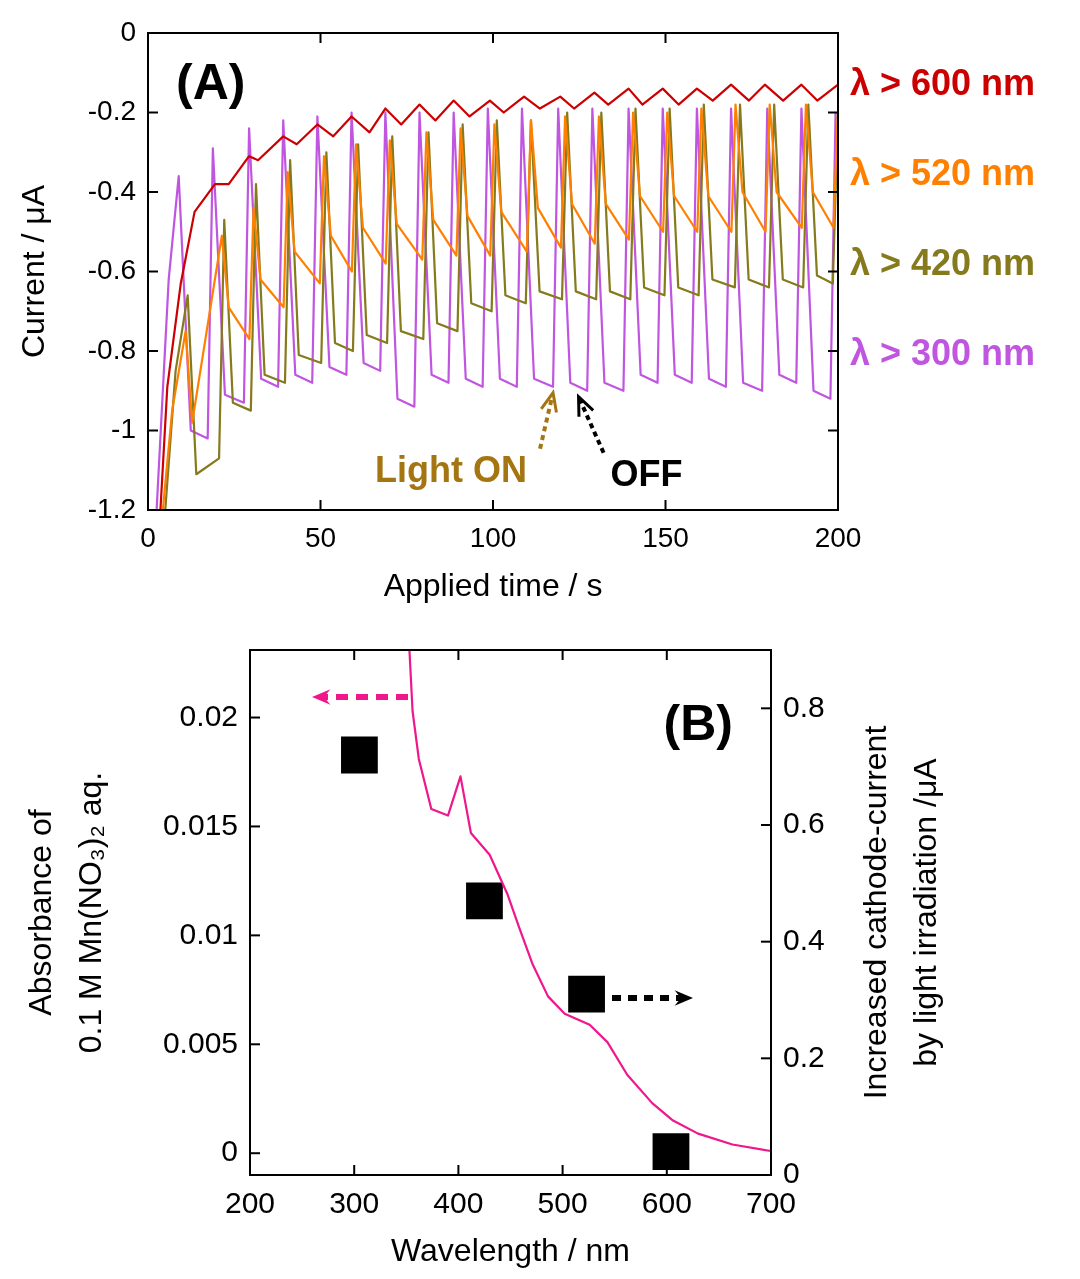 The height and width of the screenshot is (1279, 1080). Describe the element at coordinates (665, 537) in the screenshot. I see `x-tick-label: 150` at that location.